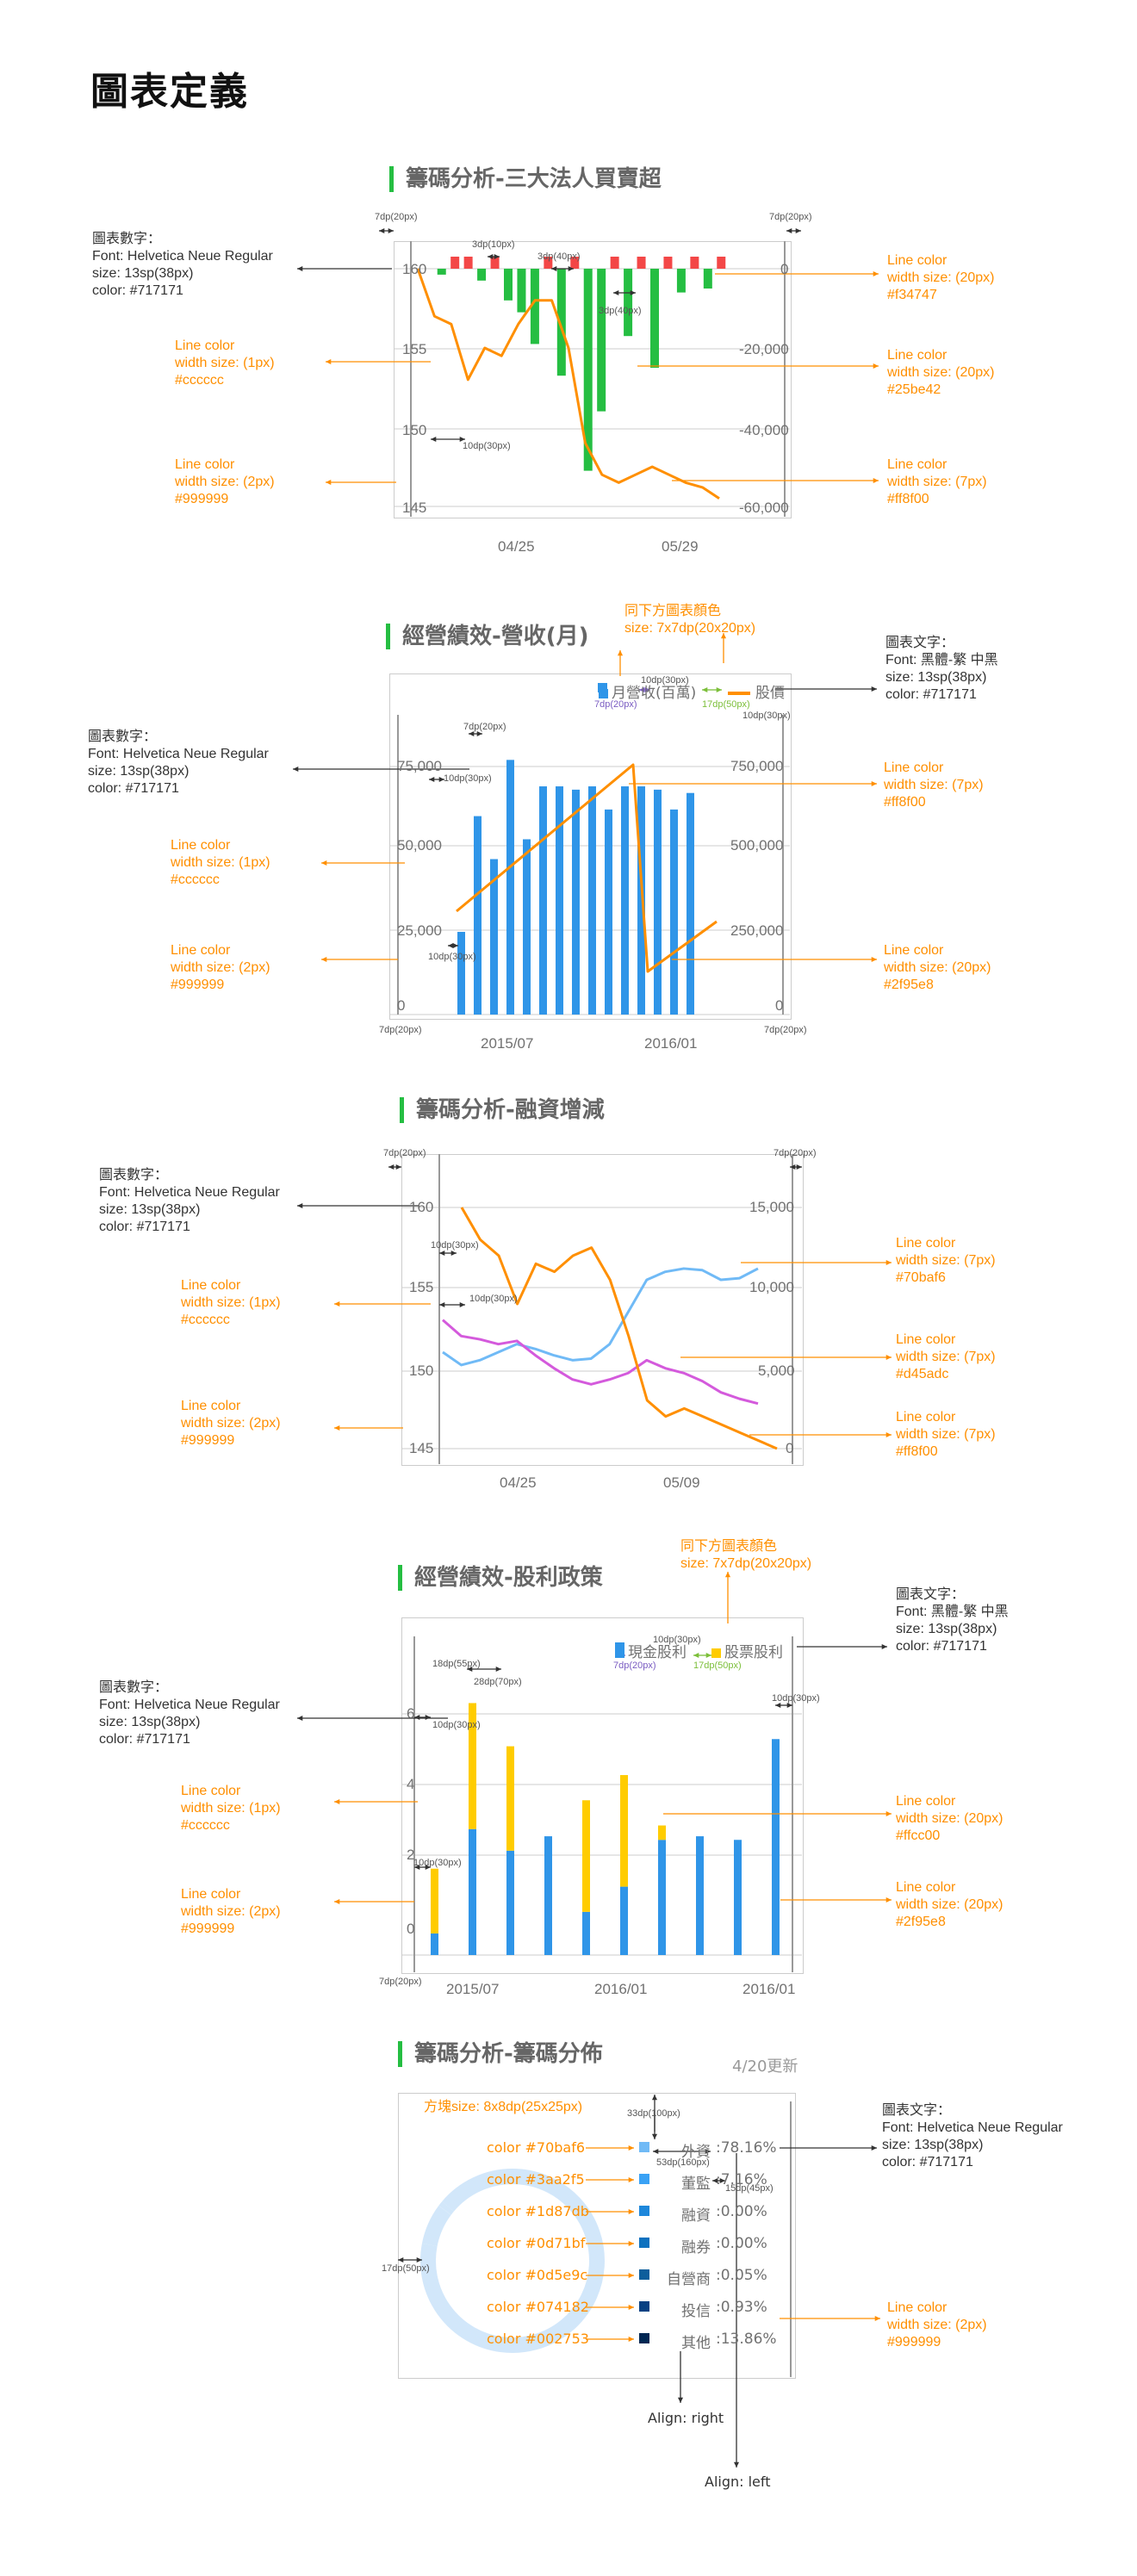 This screenshot has height=2576, width=1137. I want to click on s1-d2-r-head, so click(798, 231).